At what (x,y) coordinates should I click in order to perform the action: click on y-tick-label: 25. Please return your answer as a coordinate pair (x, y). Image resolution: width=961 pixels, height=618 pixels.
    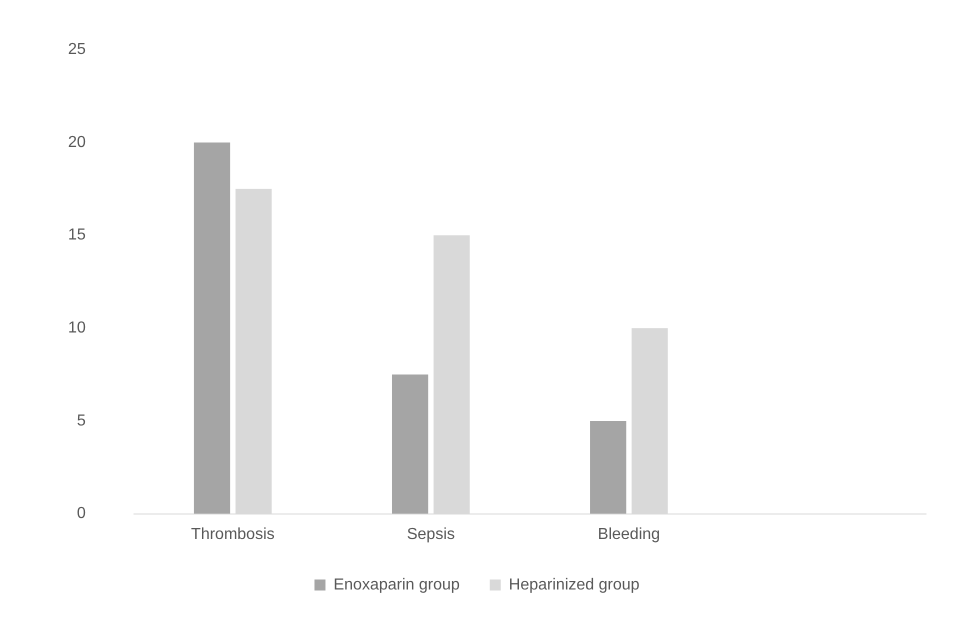
    Looking at the image, I should click on (77, 49).